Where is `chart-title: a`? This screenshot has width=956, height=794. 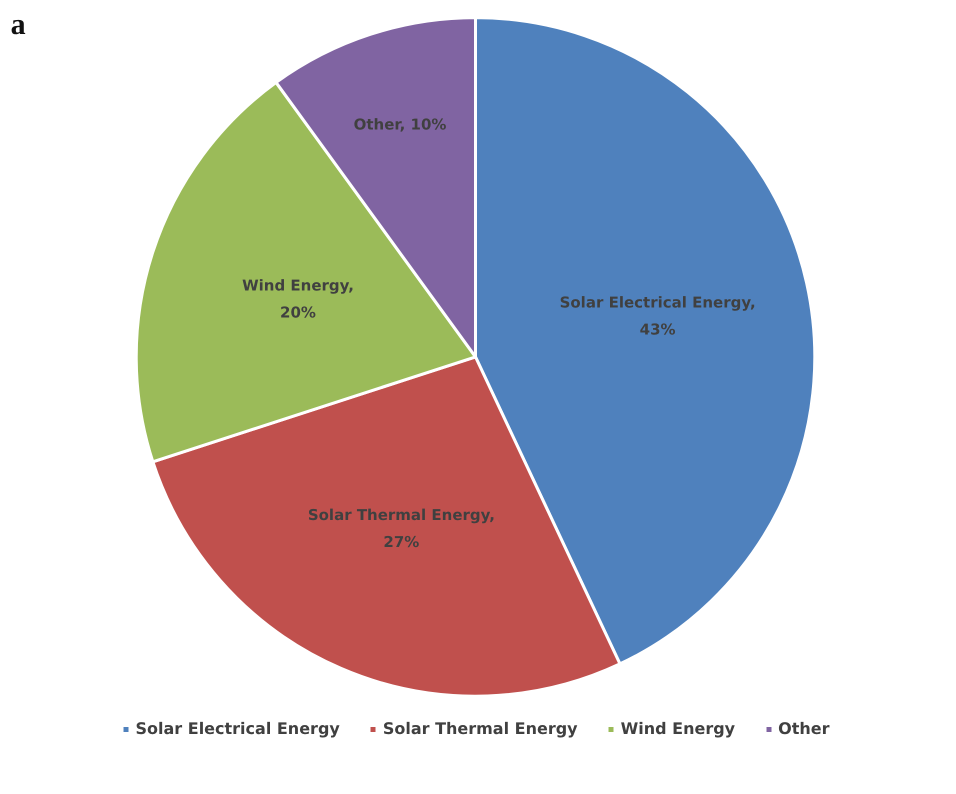
chart-title: a is located at coordinates (18, 24).